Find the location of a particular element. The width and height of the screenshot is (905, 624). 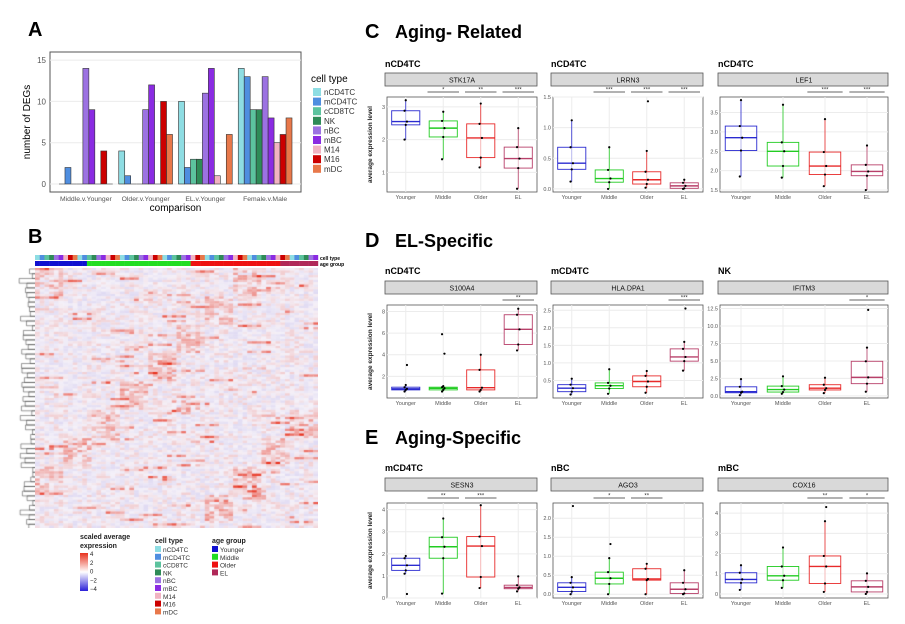

bar-mBC-Female.v.Male is located at coordinates (271, 151).